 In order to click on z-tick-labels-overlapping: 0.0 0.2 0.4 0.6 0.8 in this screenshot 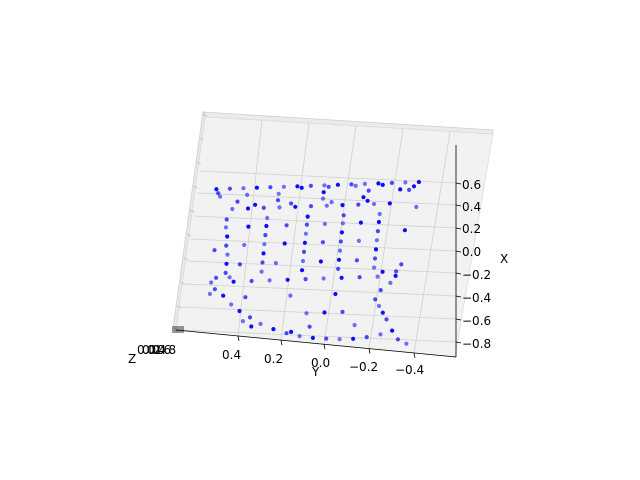, I will do `click(156, 350)`.